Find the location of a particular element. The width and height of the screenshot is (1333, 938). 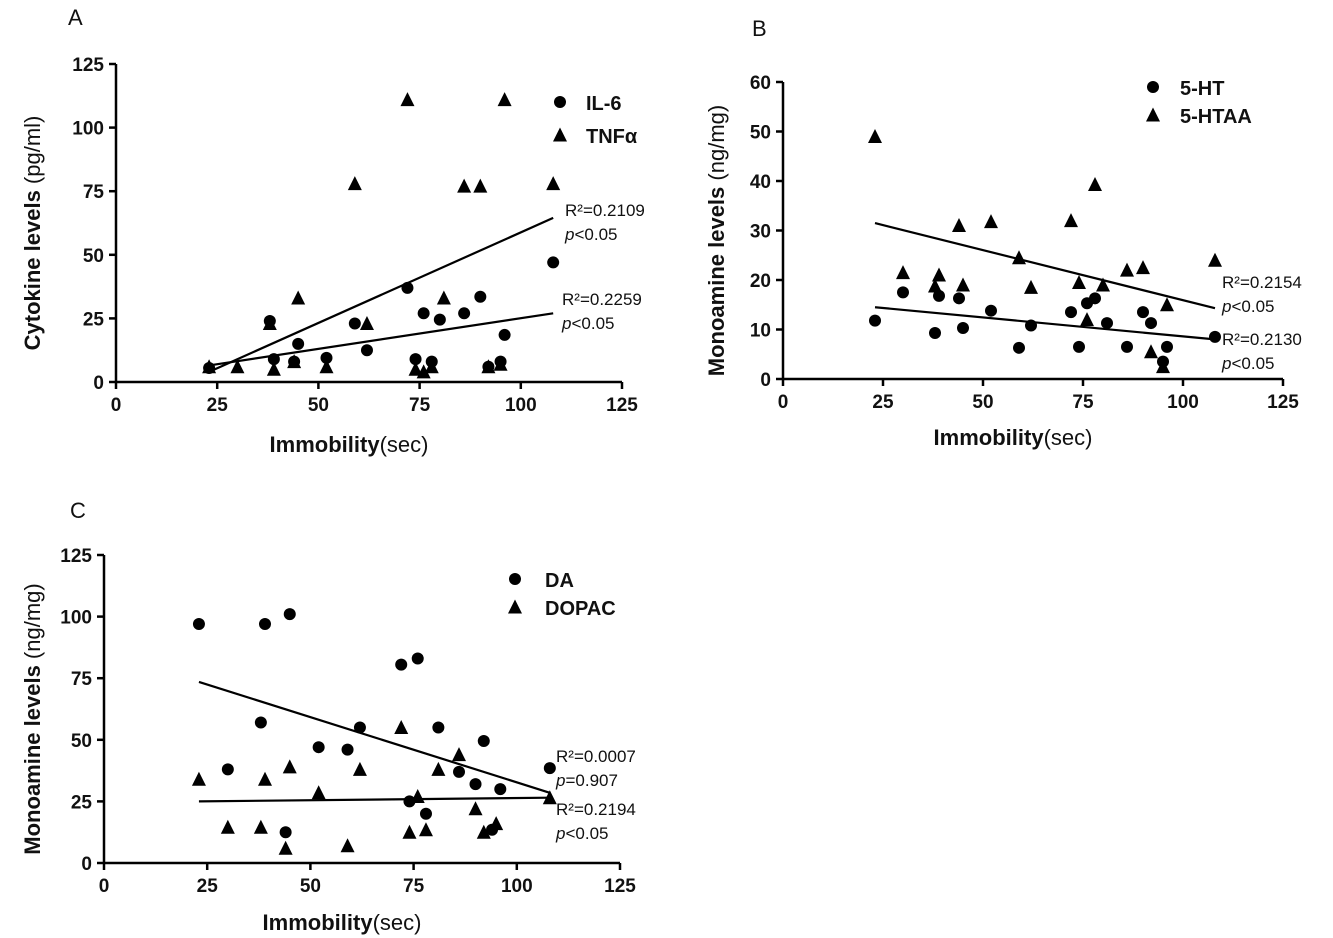

panel-letter: B is located at coordinates (759, 28).